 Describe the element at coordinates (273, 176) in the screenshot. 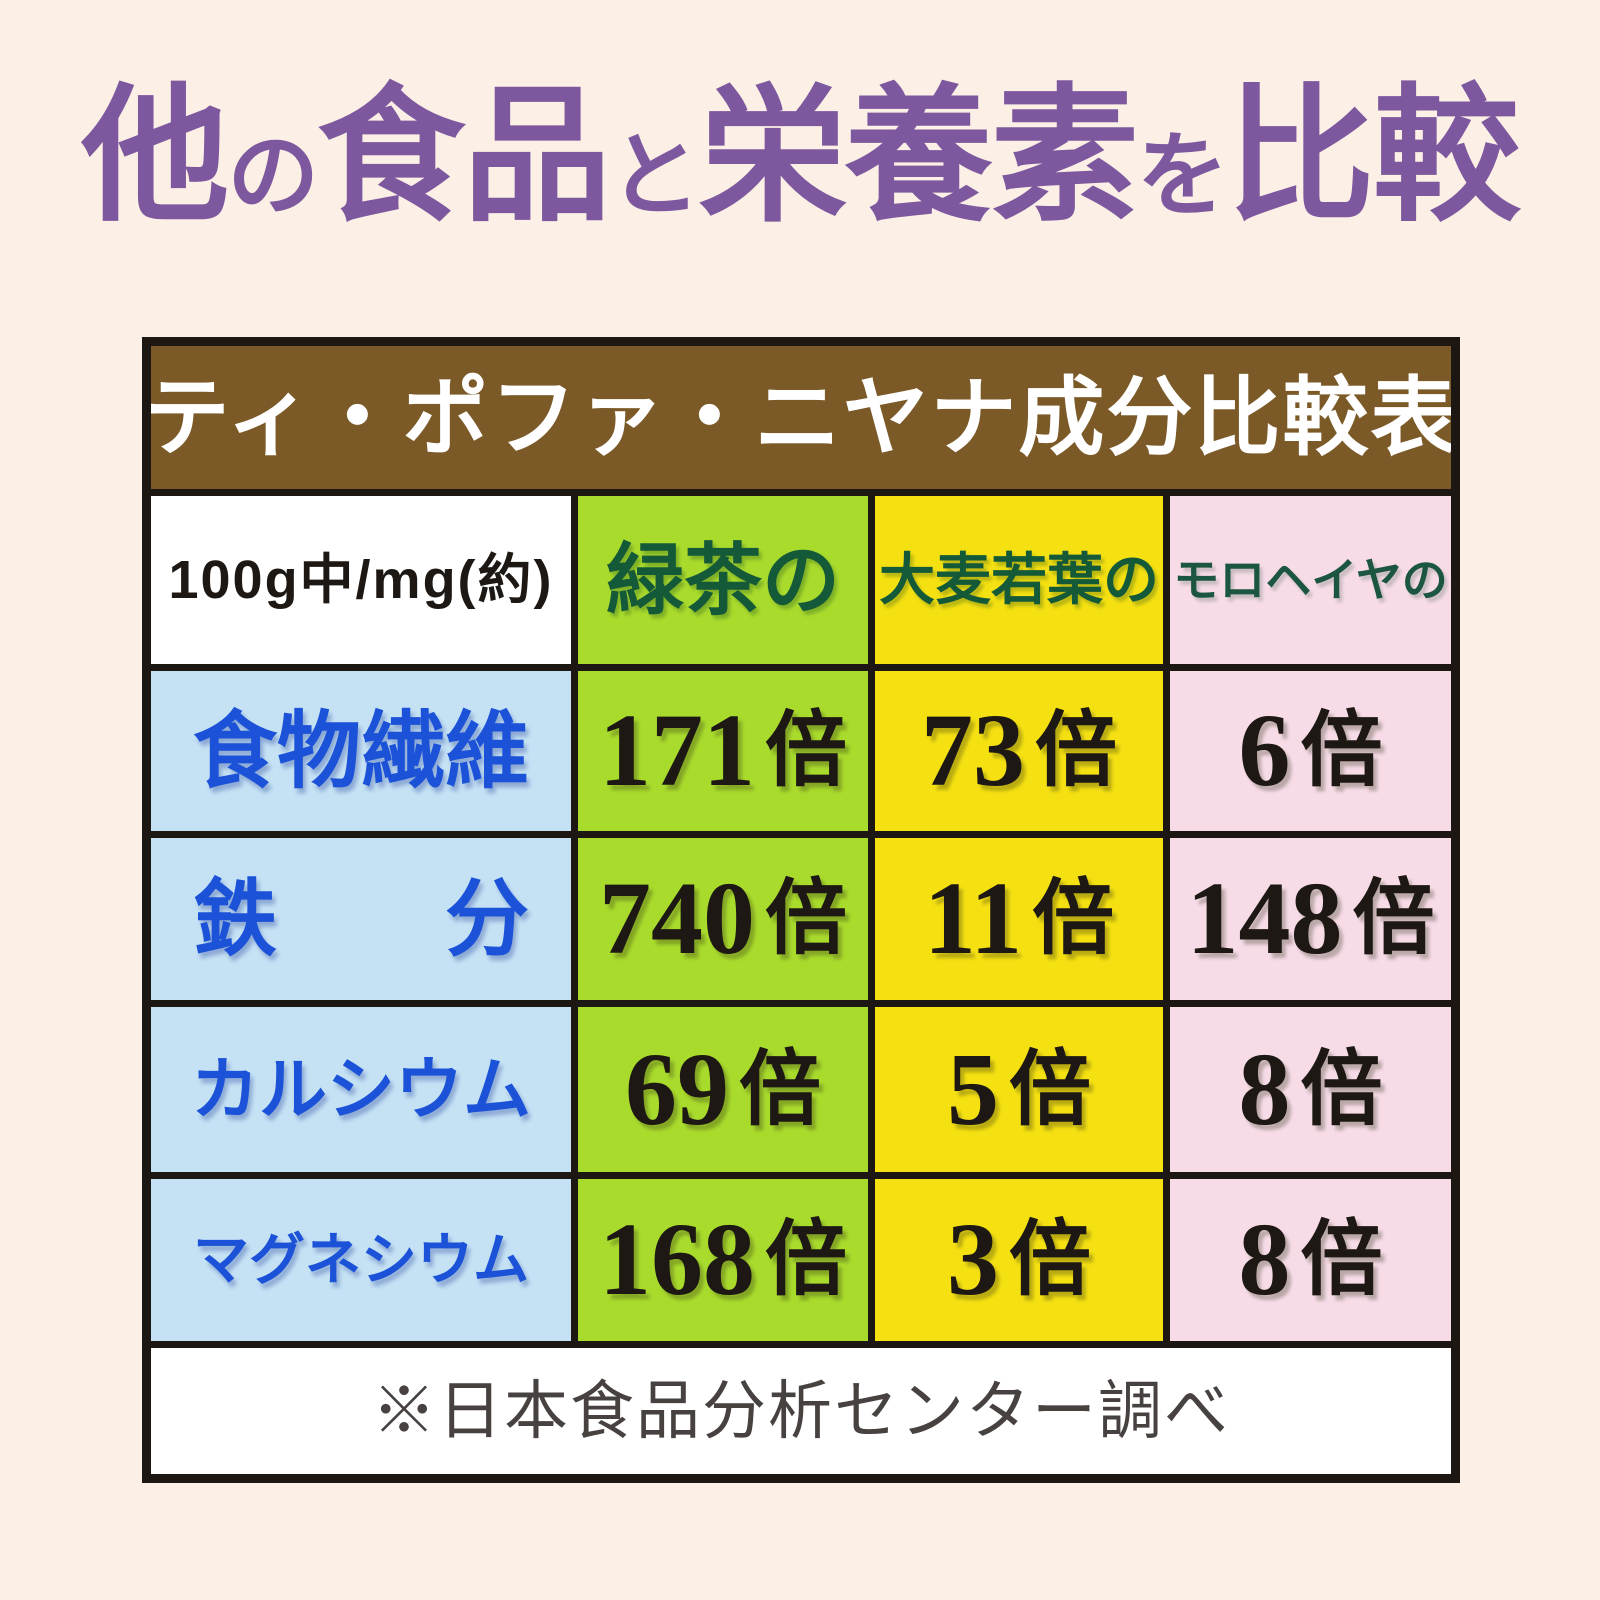

I see `title-segment: の` at that location.